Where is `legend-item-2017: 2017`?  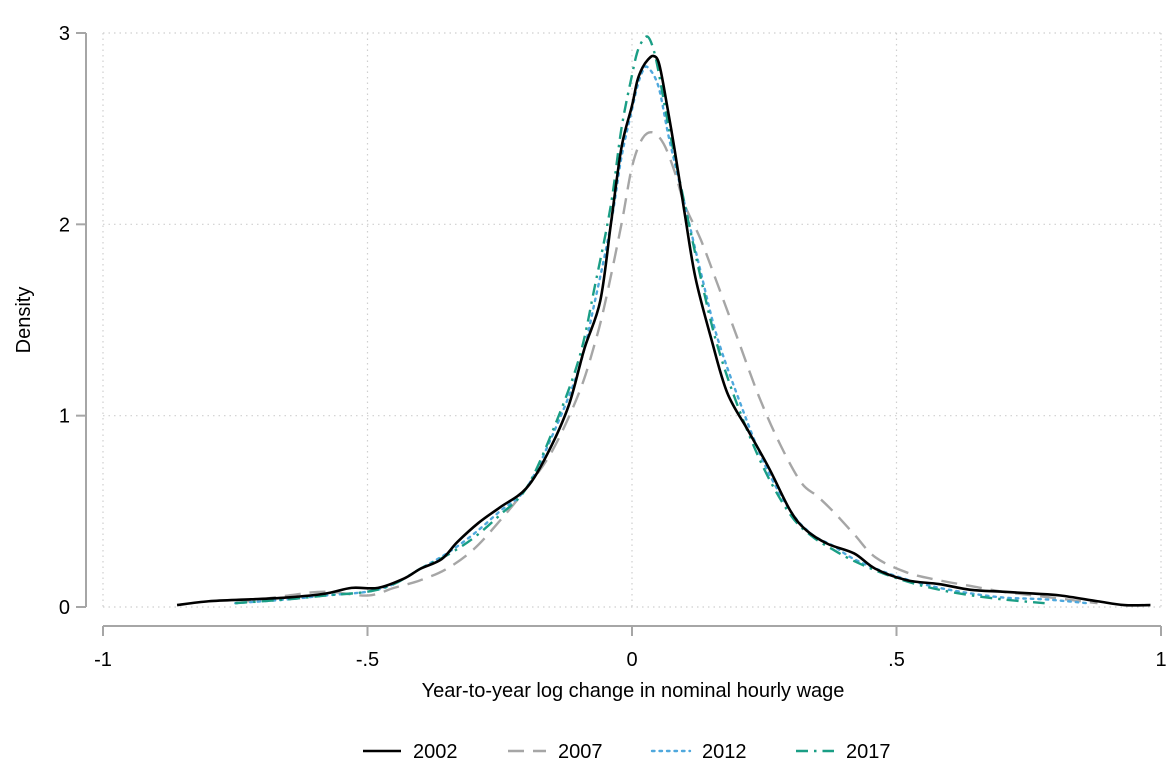 legend-item-2017: 2017 is located at coordinates (843, 751).